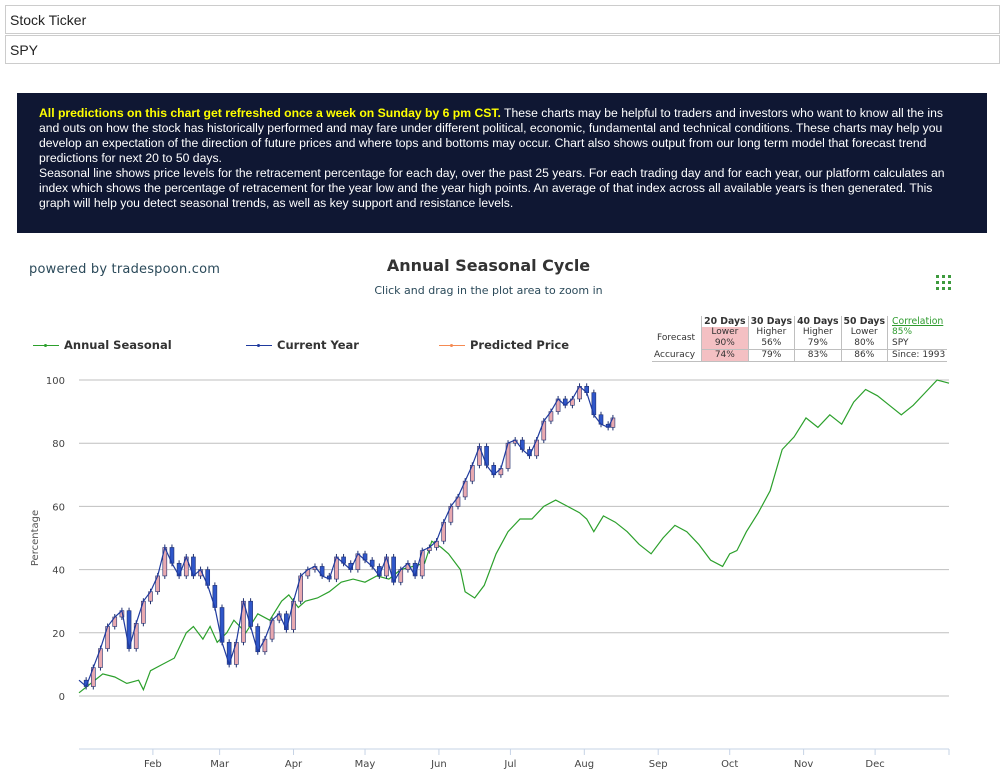 The image size is (1005, 774). Describe the element at coordinates (874, 764) in the screenshot. I see `x-tick-label-dec: Dec` at that location.